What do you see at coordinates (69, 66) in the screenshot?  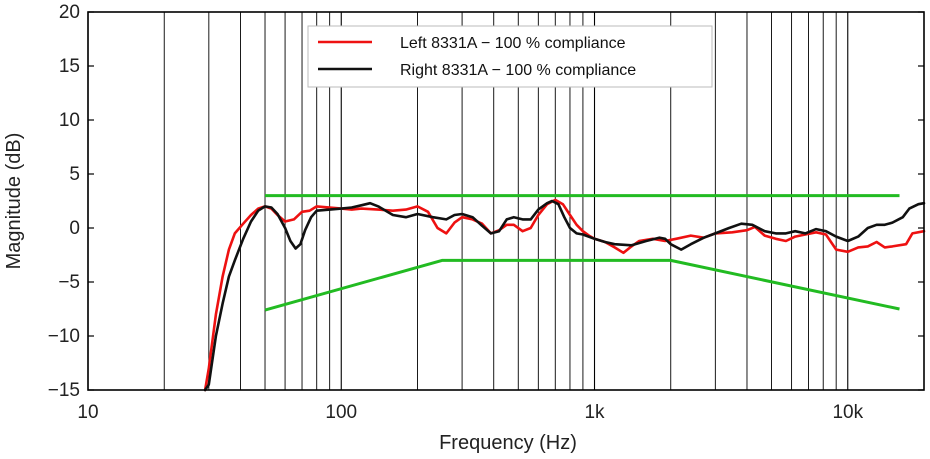 I see `y-tick-label: 15` at bounding box center [69, 66].